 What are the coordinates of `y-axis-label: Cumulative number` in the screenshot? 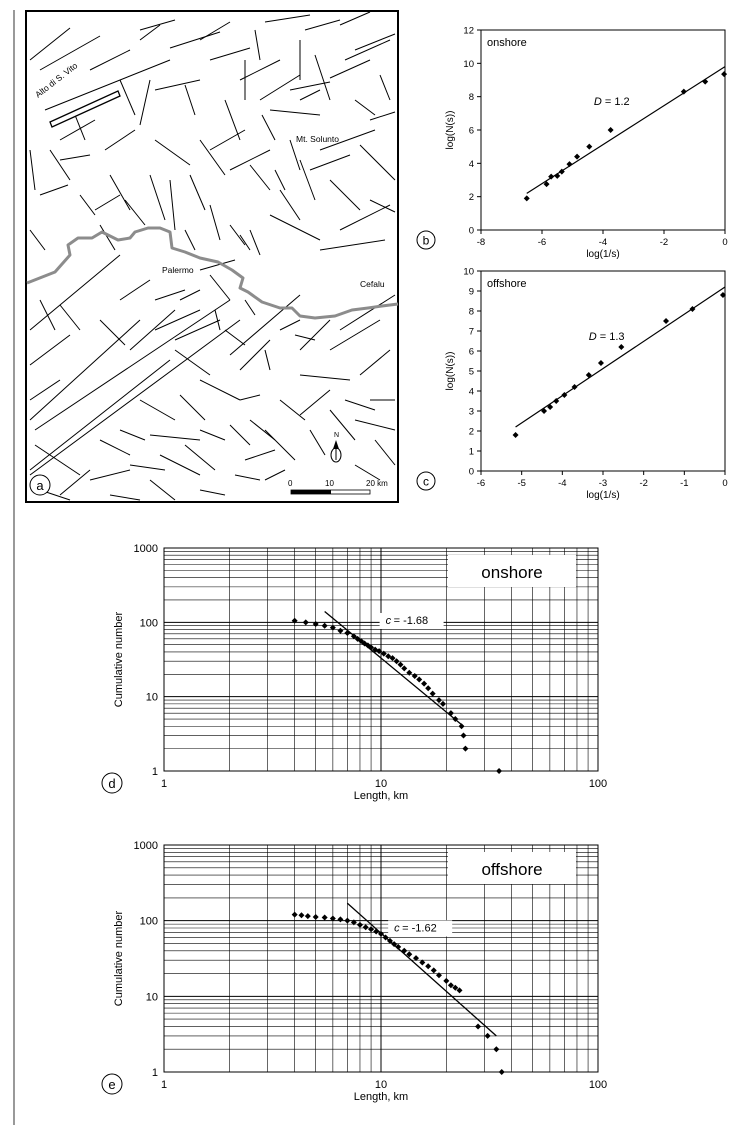 It's located at (119, 659).